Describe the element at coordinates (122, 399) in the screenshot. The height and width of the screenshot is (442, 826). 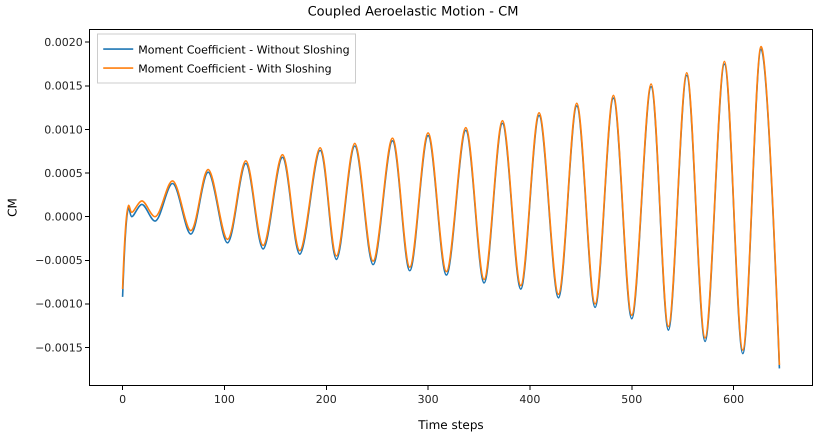
I see `x-tick-label: 0` at that location.